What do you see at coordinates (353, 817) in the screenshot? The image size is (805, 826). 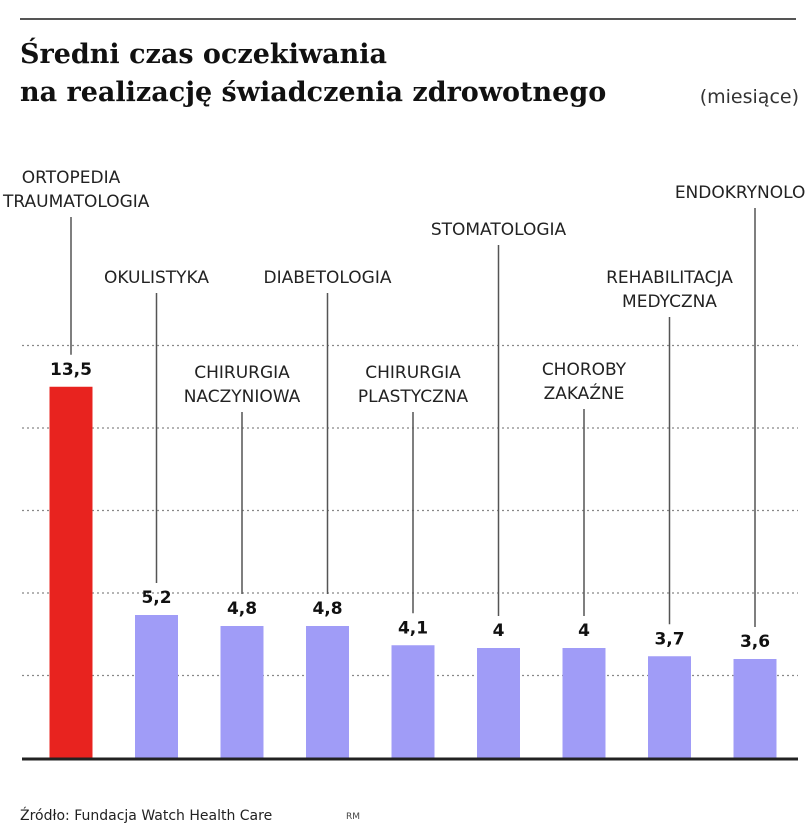 I see `author-credit: RM` at bounding box center [353, 817].